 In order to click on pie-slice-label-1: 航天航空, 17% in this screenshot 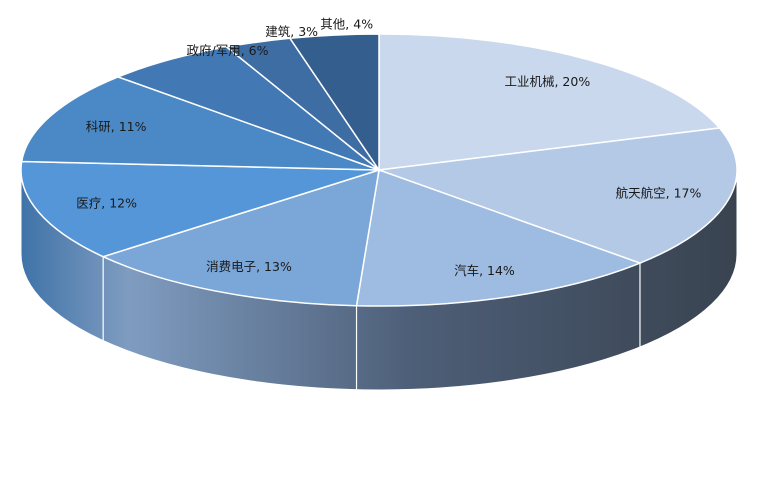, I will do `click(659, 193)`.